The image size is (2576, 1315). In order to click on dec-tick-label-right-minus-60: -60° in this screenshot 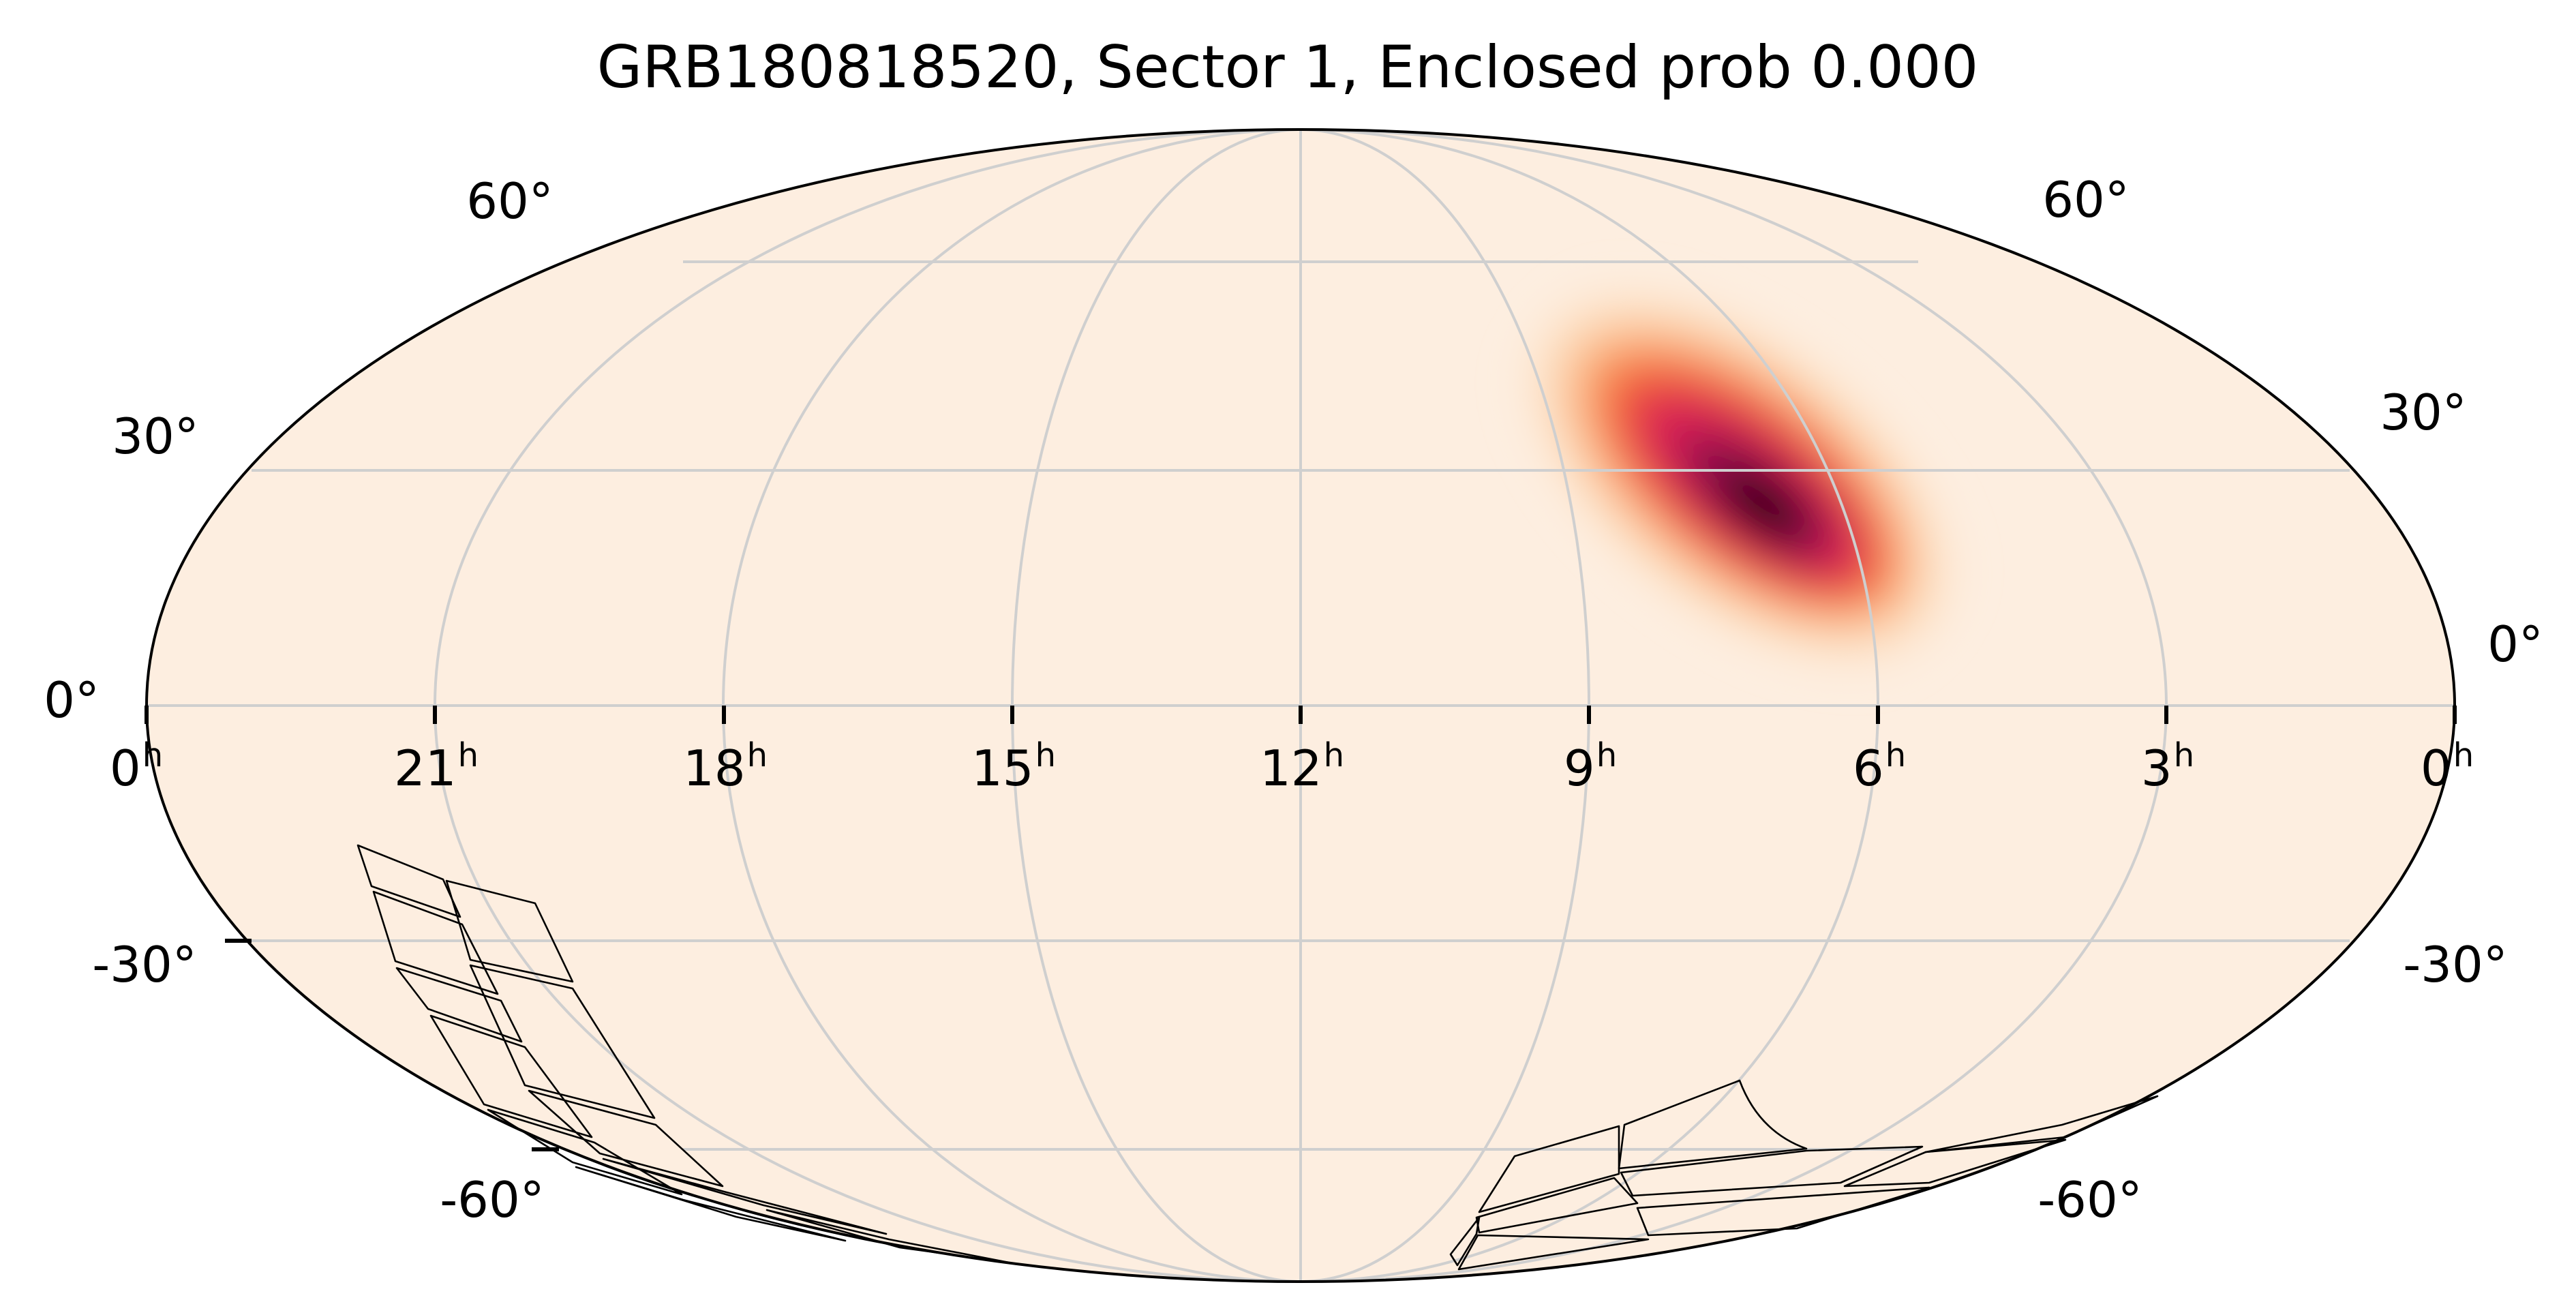, I will do `click(2089, 1199)`.